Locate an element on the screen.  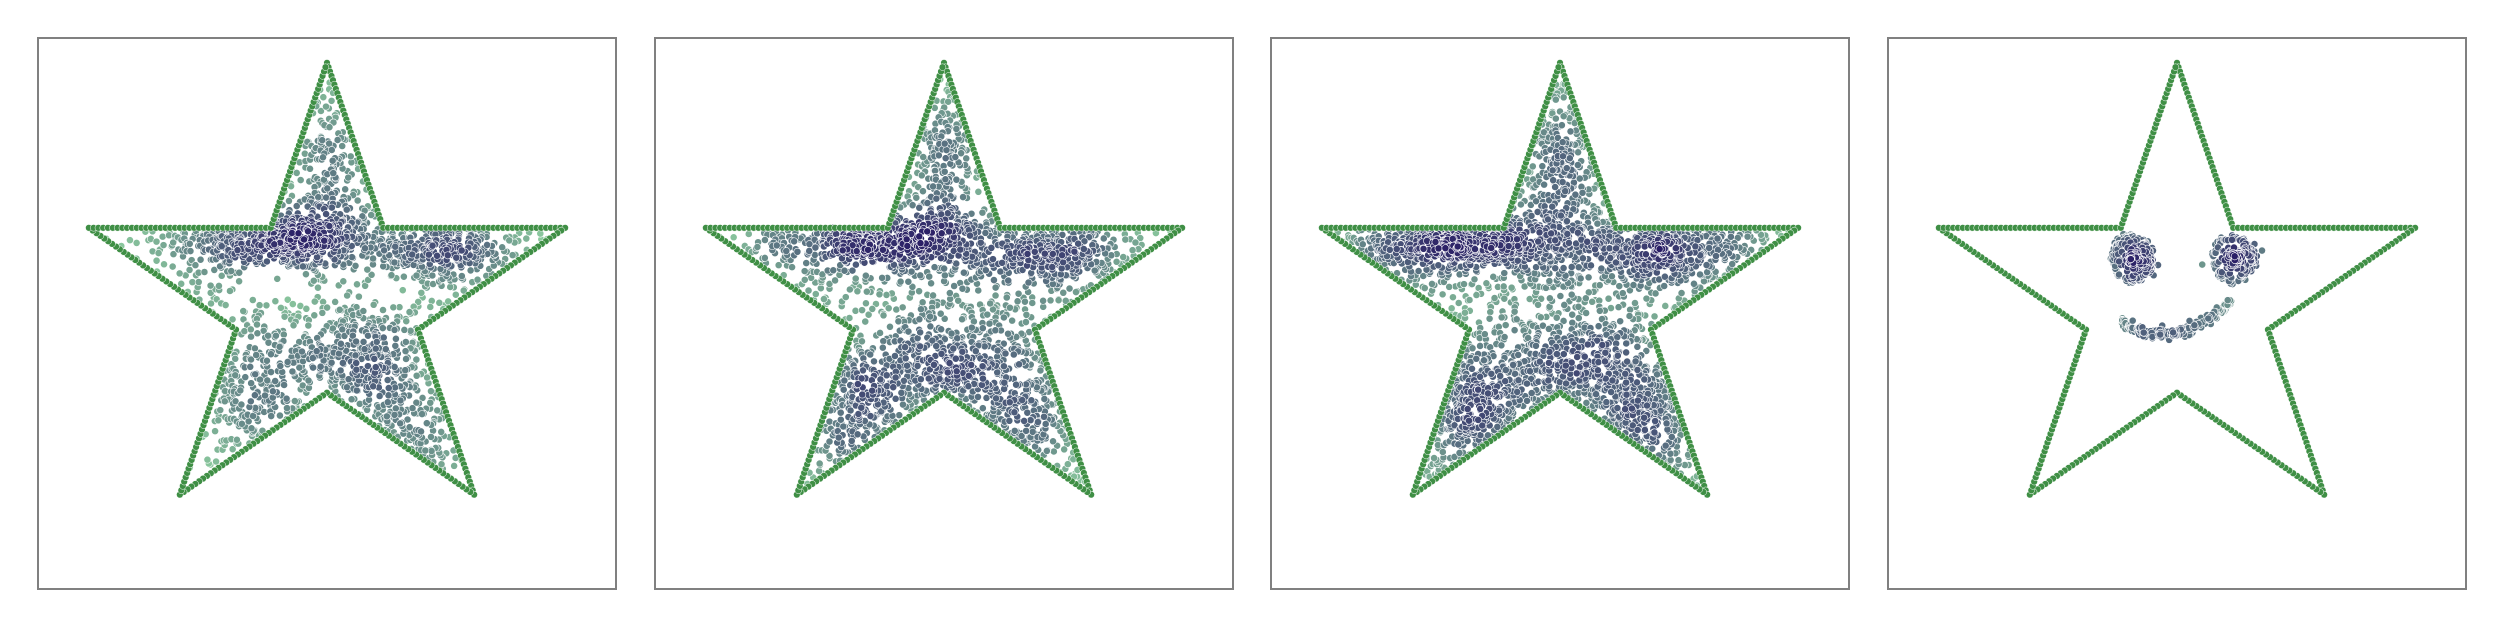
interior-points is located at coordinates (327, 279).